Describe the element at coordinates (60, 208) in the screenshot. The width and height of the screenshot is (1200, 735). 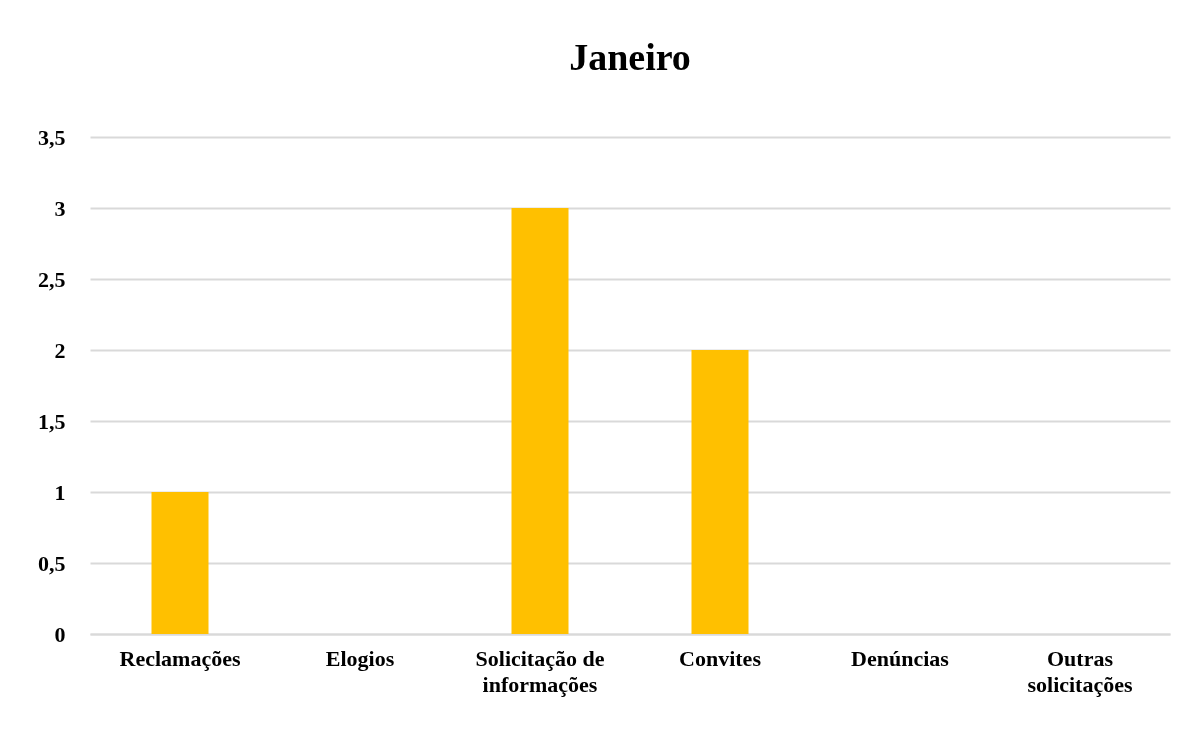
I see `y-tick-label: 3` at that location.